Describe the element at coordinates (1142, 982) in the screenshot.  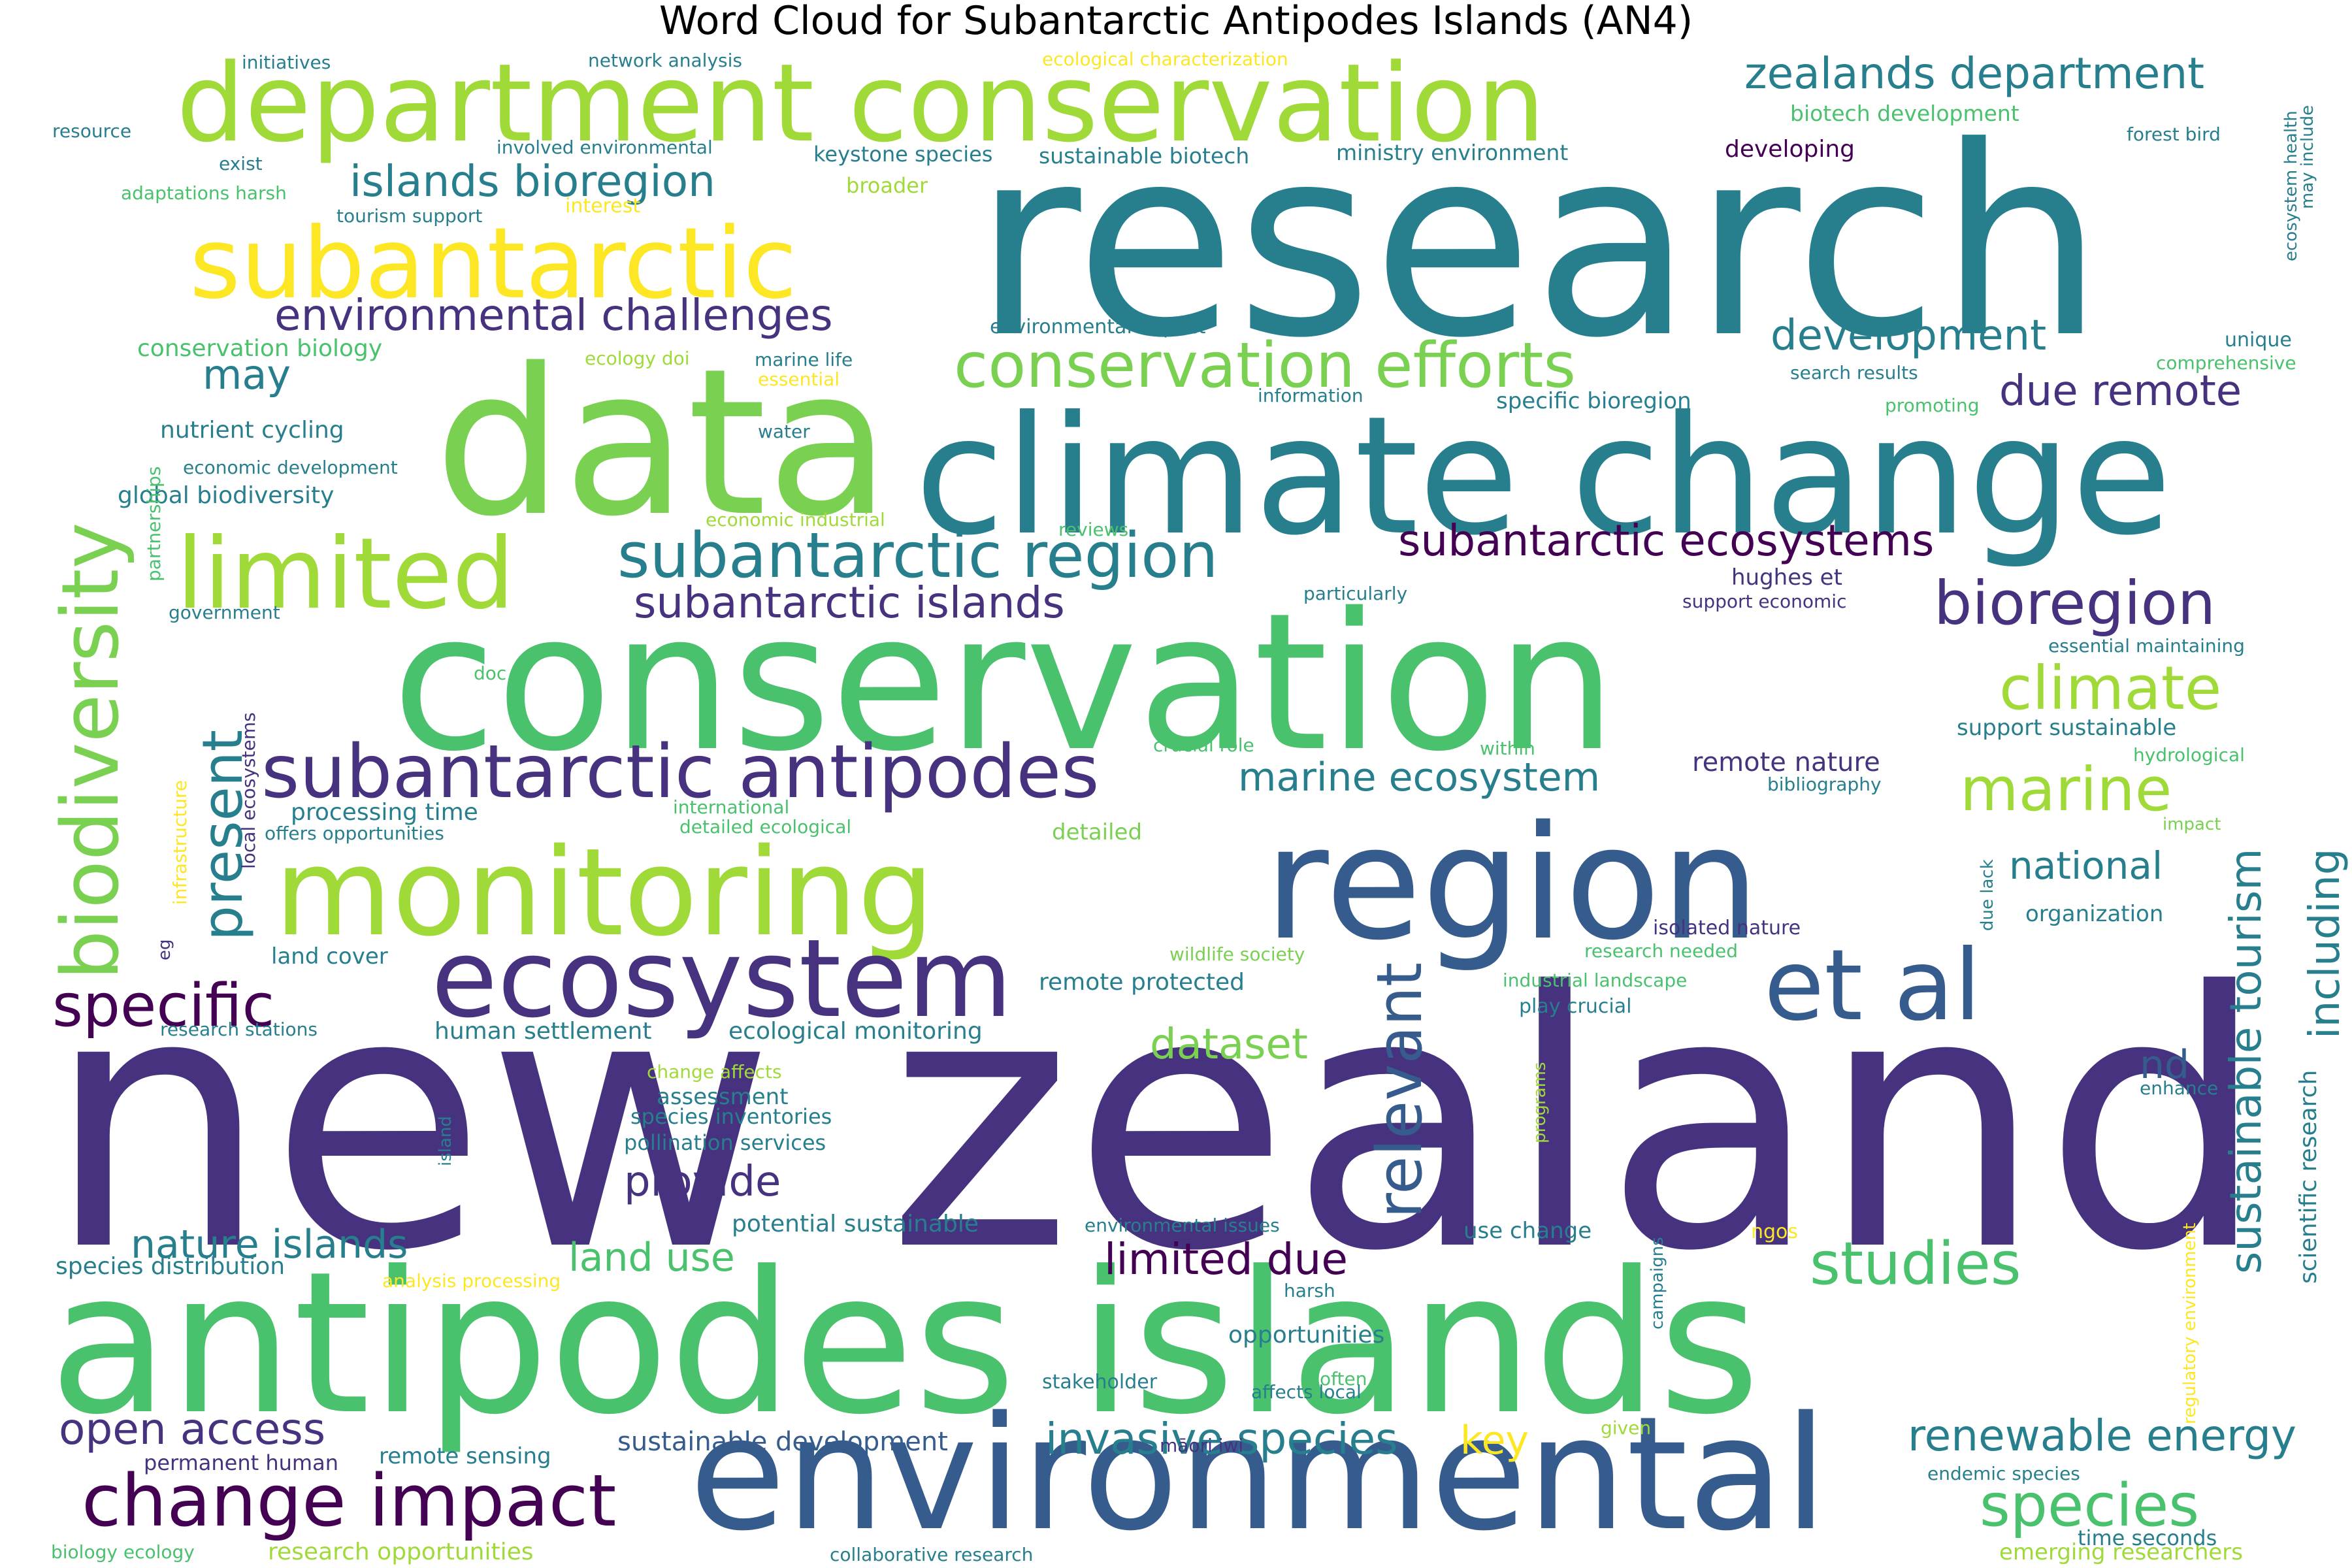
I see `word-remote-protected: remote protected` at that location.